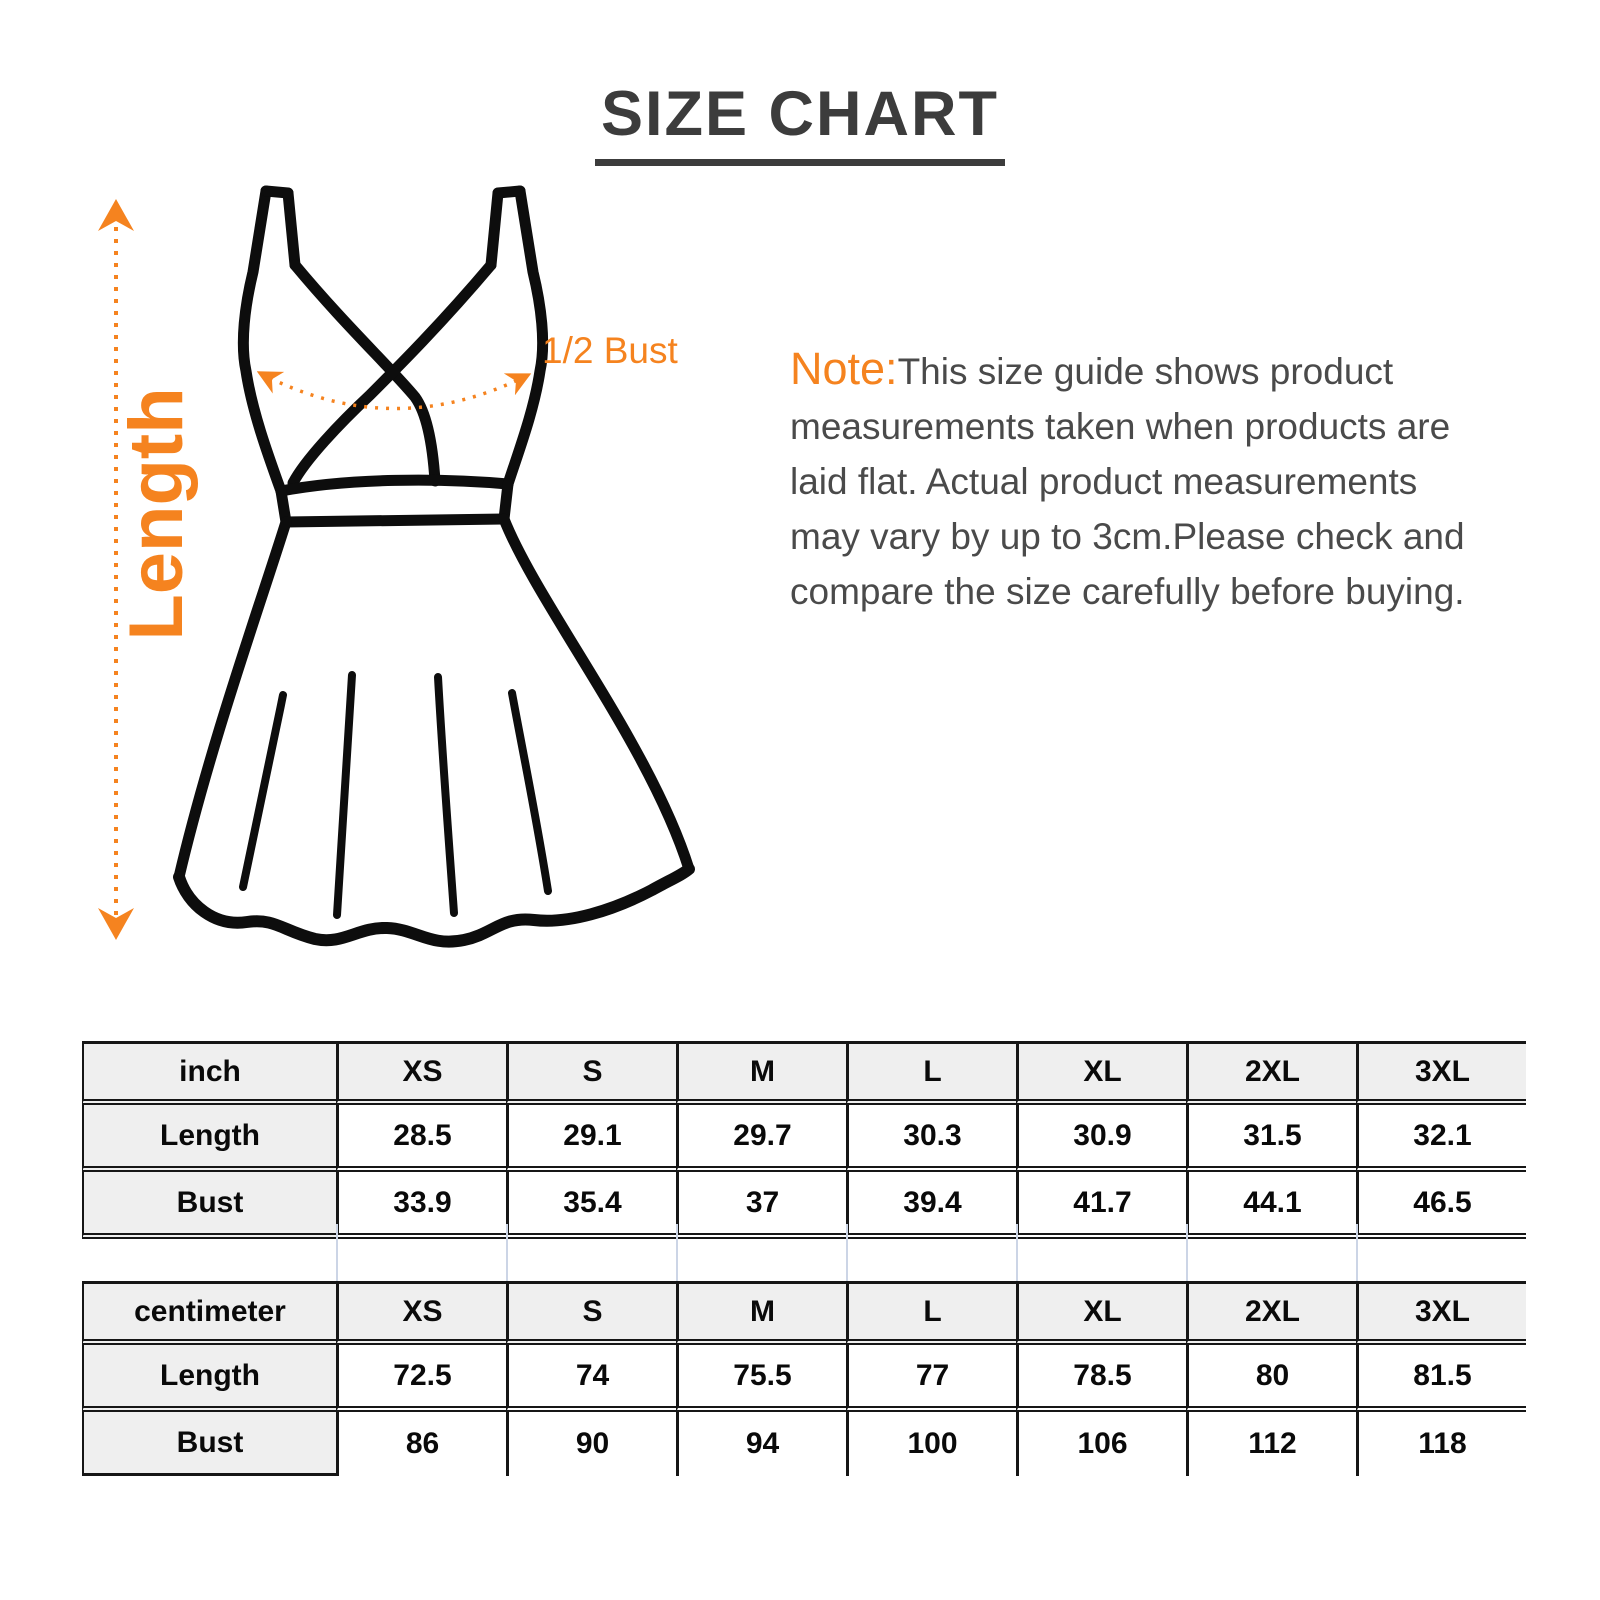 Image resolution: width=1600 pixels, height=1600 pixels. What do you see at coordinates (1271, 1444) in the screenshot?
I see `size-value-cell: 112` at bounding box center [1271, 1444].